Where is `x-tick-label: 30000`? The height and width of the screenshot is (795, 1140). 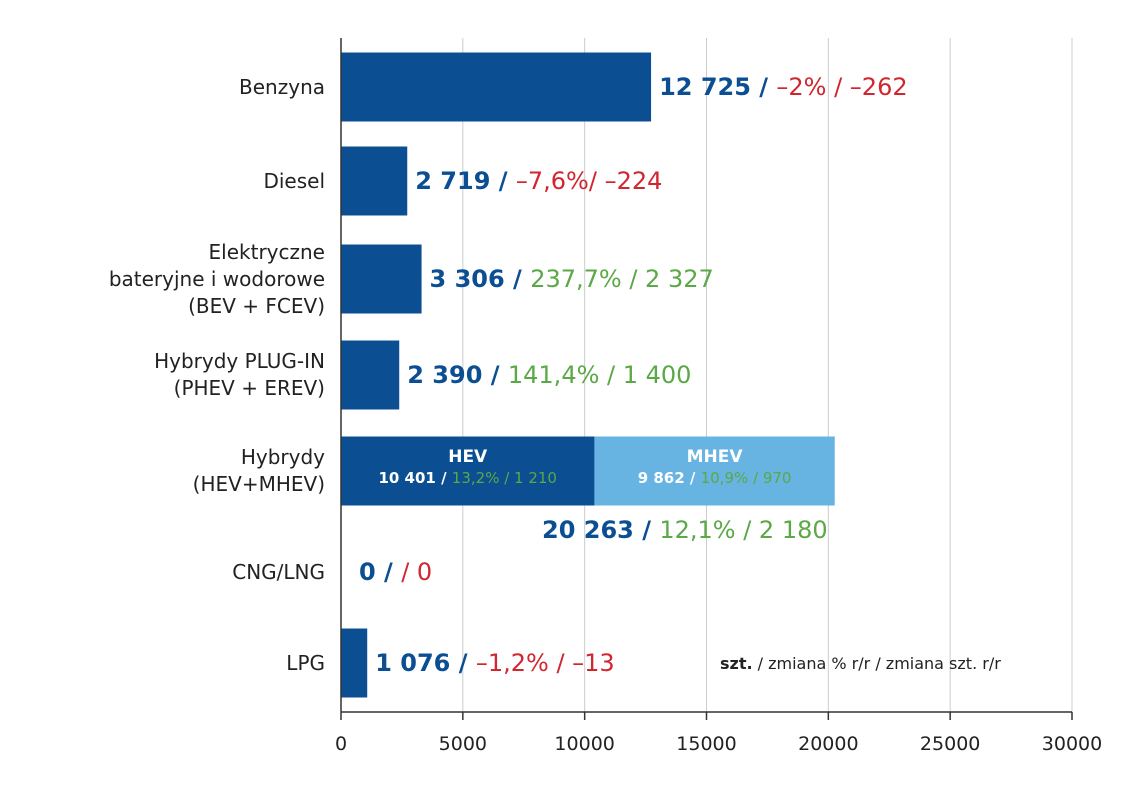
x-tick-label: 30000 is located at coordinates (1072, 744).